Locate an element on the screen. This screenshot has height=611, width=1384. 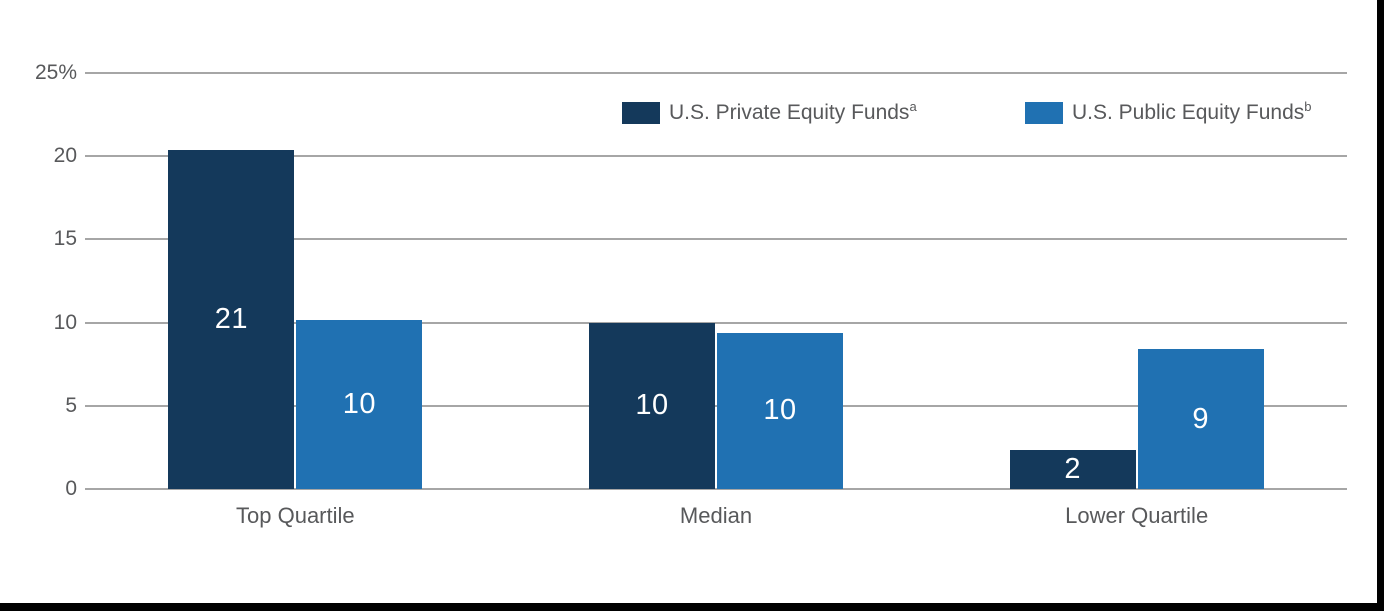
category-label: Top Quartile is located at coordinates (295, 515).